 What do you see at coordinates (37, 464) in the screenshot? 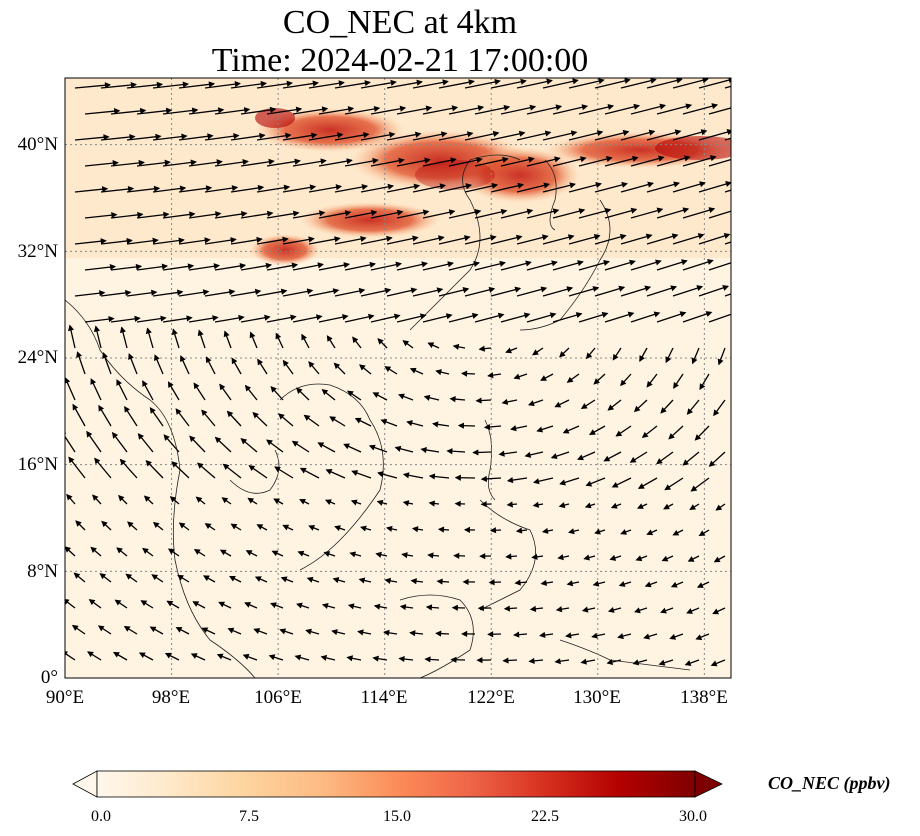
I see `y-tick-label: 16°N` at bounding box center [37, 464].